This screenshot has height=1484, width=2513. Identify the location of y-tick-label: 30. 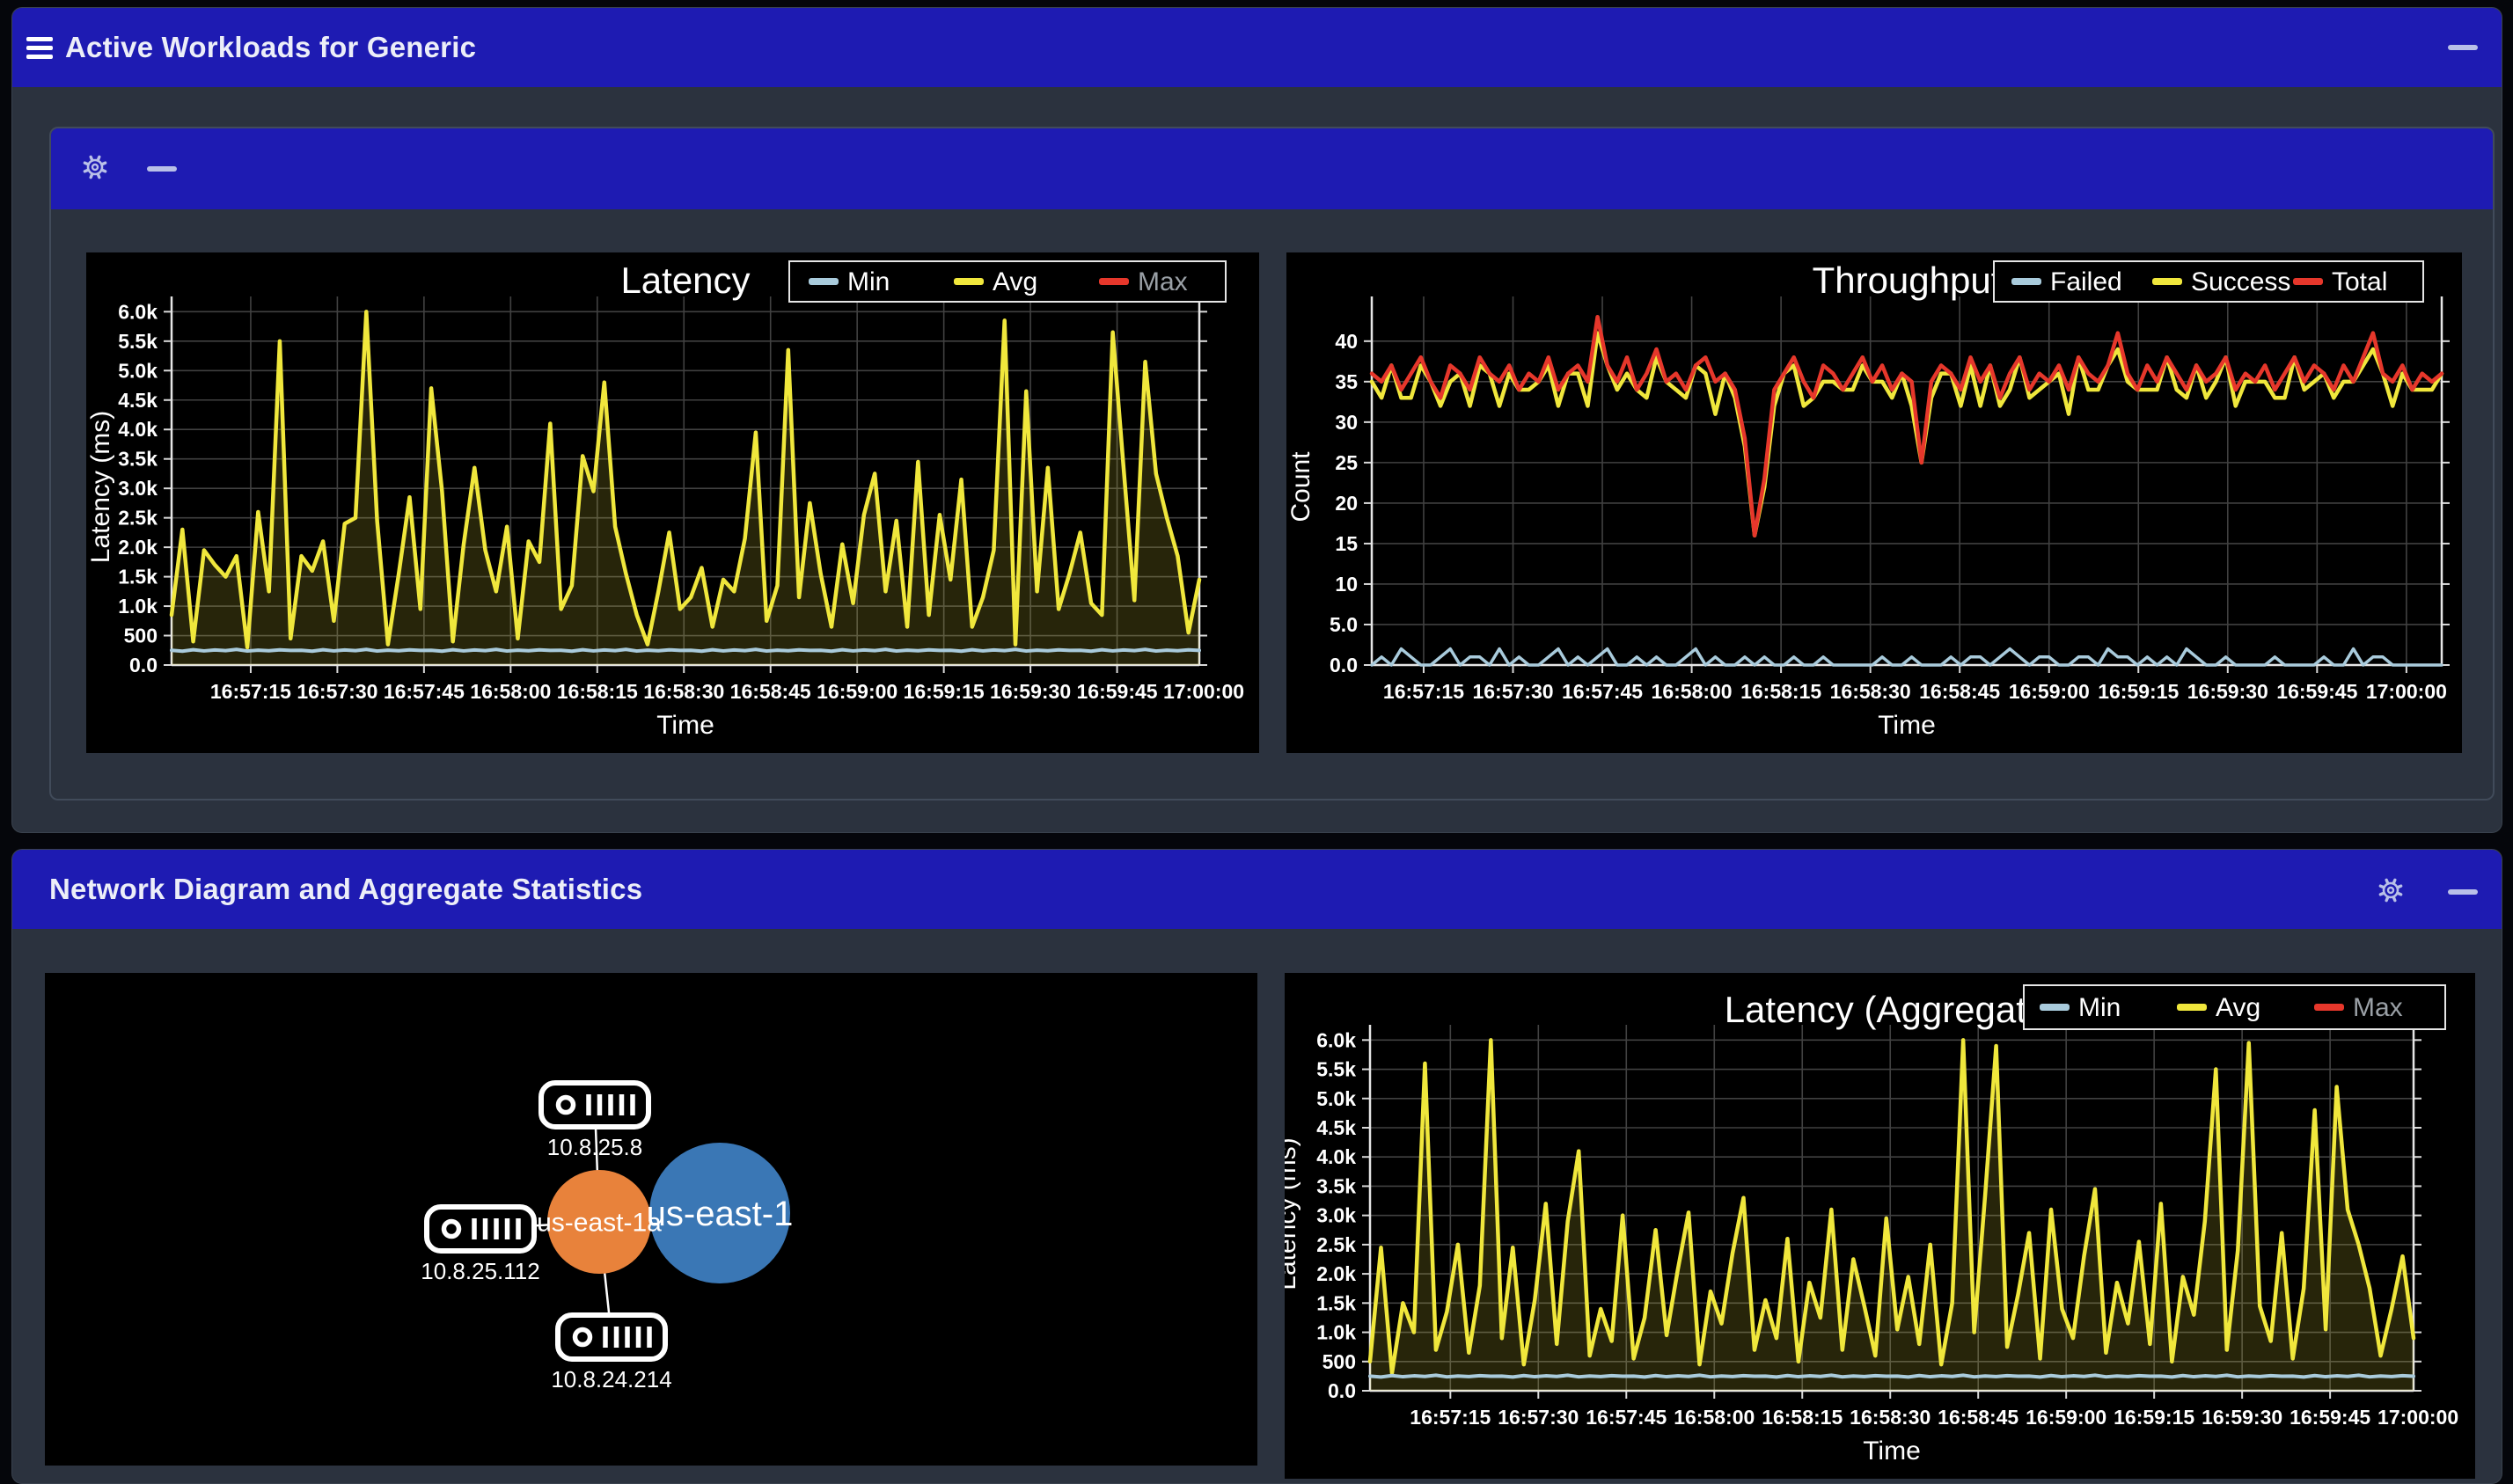
(1346, 422).